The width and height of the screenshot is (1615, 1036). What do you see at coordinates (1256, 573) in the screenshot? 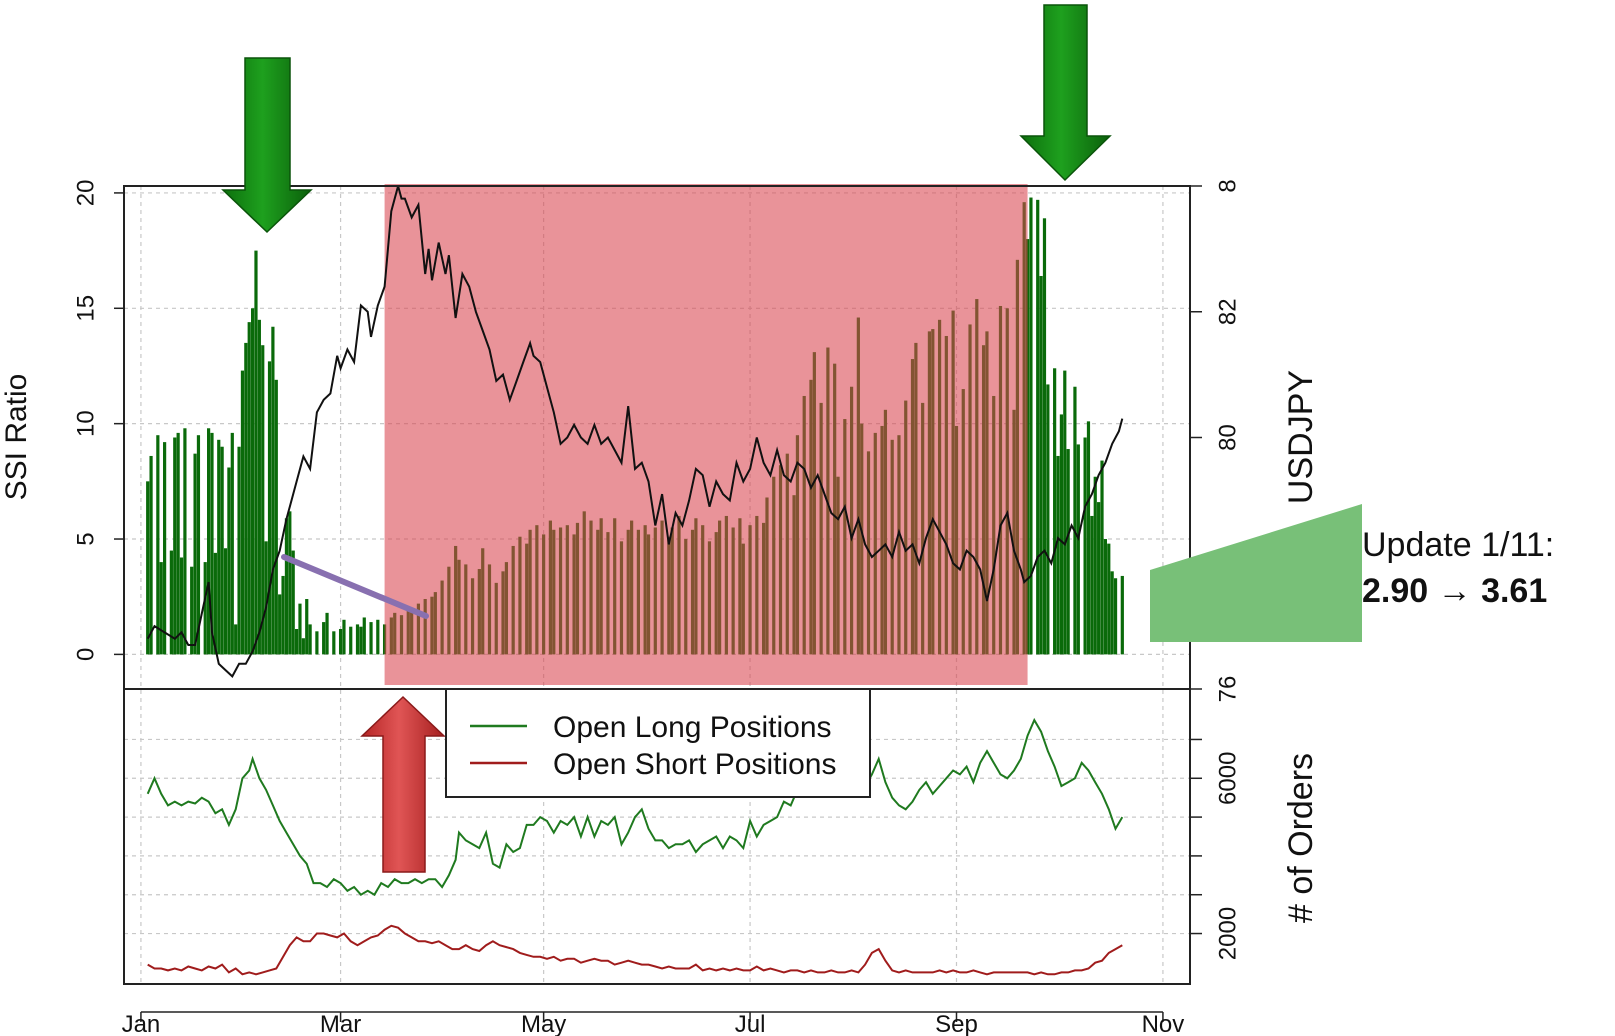
I see `update-callout-shape` at bounding box center [1256, 573].